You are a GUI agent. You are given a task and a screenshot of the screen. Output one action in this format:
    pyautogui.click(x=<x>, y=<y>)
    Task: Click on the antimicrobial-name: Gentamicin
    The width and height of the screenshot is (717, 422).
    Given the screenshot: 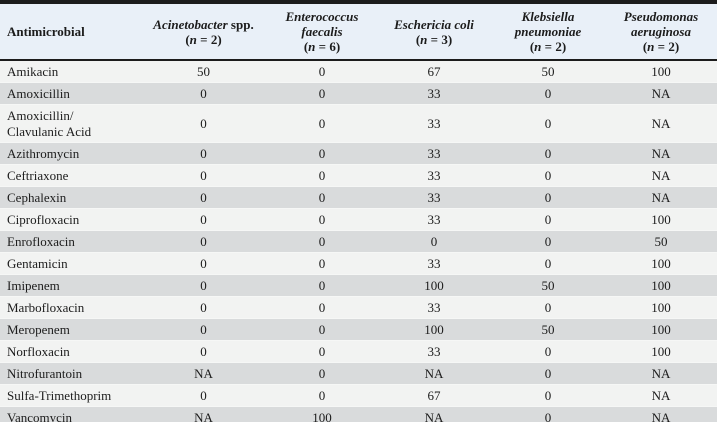 What is the action you would take?
    pyautogui.click(x=70, y=263)
    